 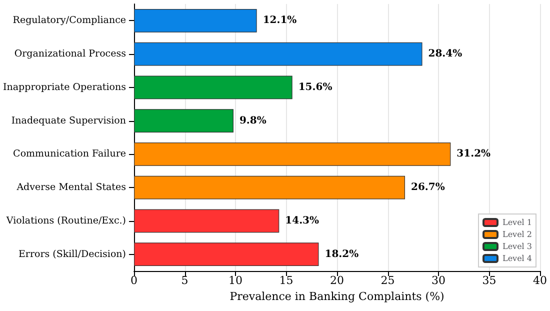 What do you see at coordinates (72, 254) in the screenshot?
I see `y-tick-label: Errors (Skill/Decision)` at bounding box center [72, 254].